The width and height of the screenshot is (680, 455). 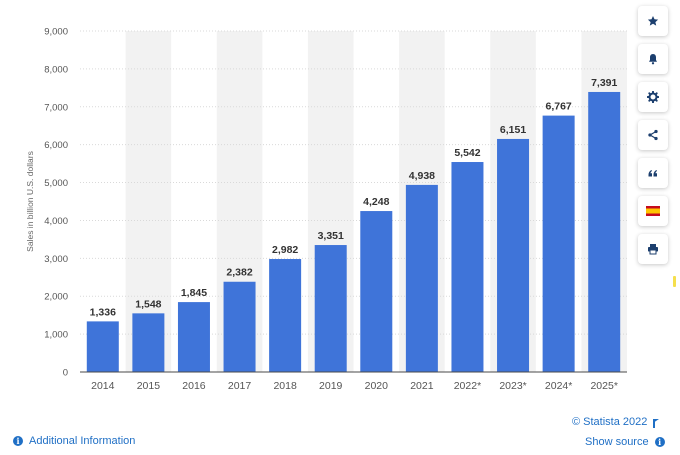 What do you see at coordinates (513, 130) in the screenshot?
I see `bar-value-label: 6,151` at bounding box center [513, 130].